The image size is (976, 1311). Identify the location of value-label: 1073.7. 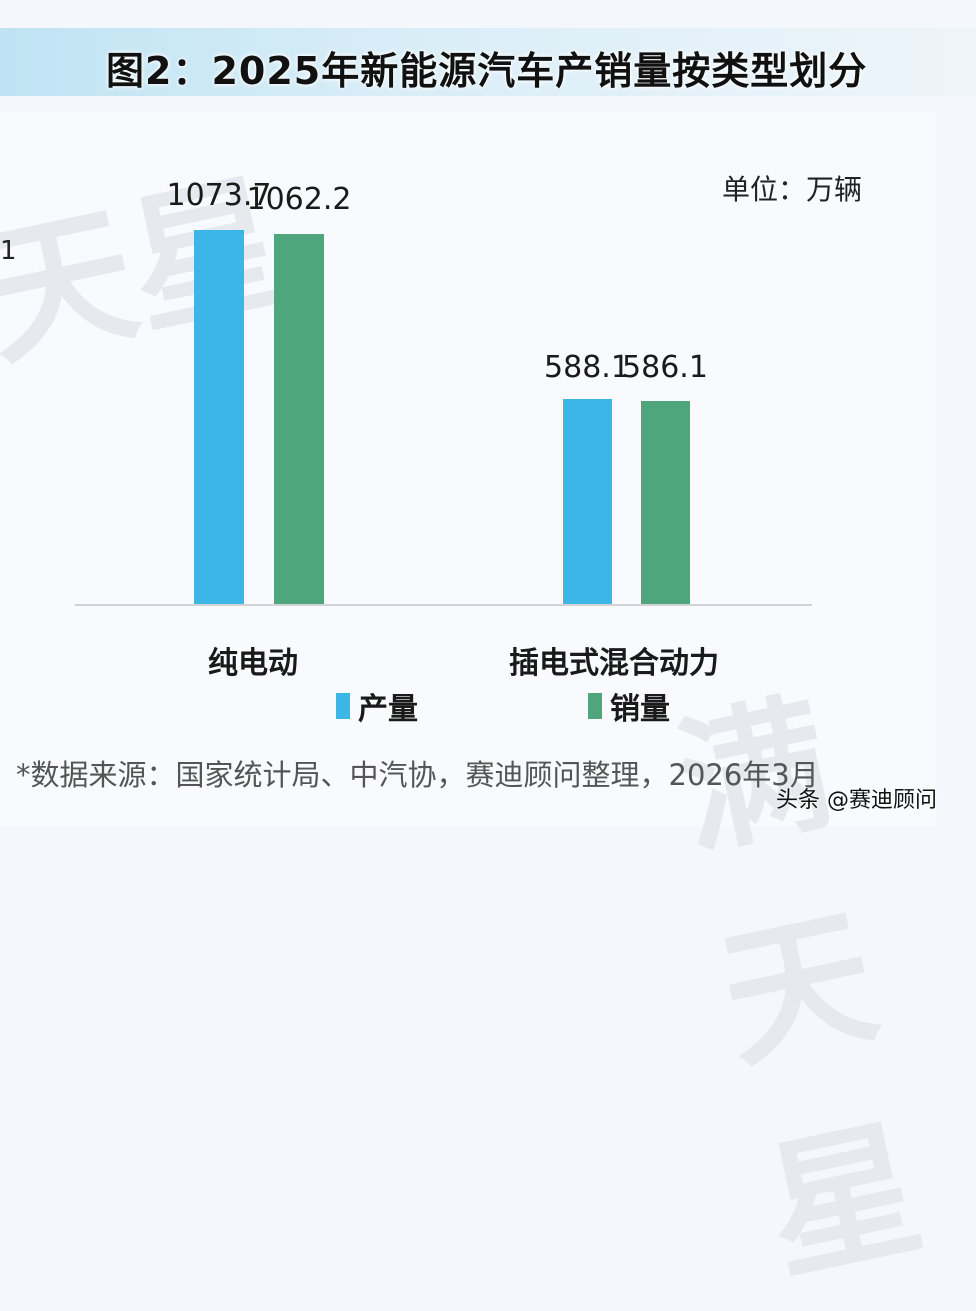
(219, 195).